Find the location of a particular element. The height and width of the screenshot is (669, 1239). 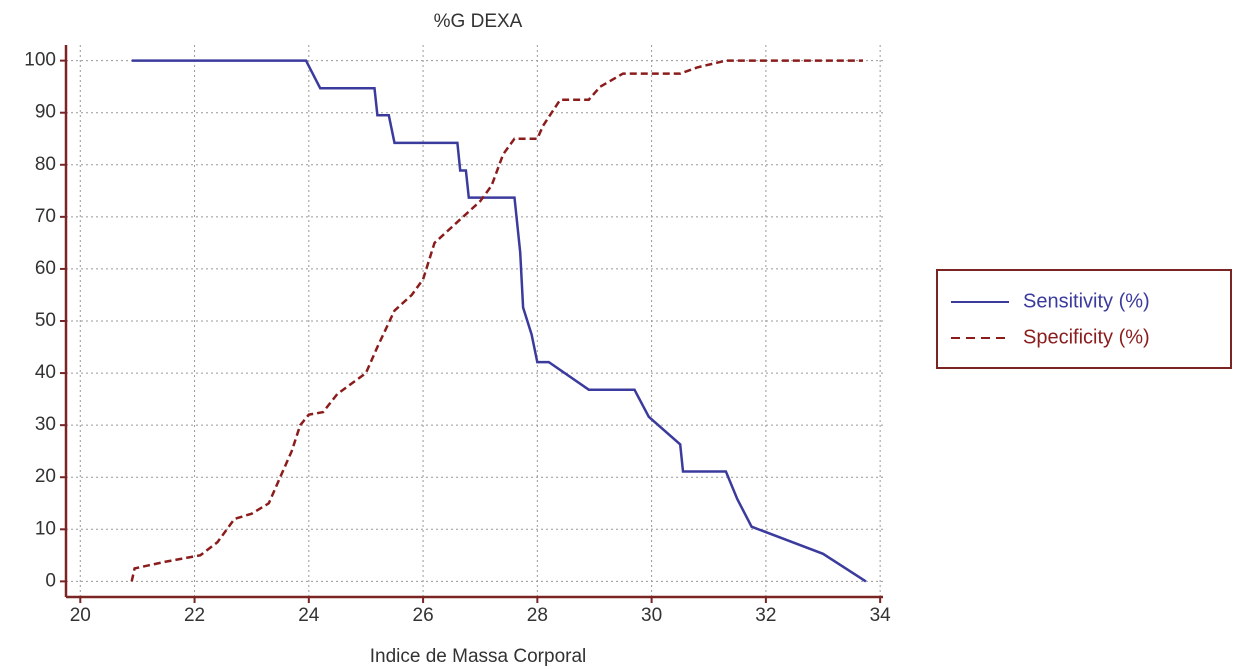

y-tick-label: 30 is located at coordinates (45, 424).